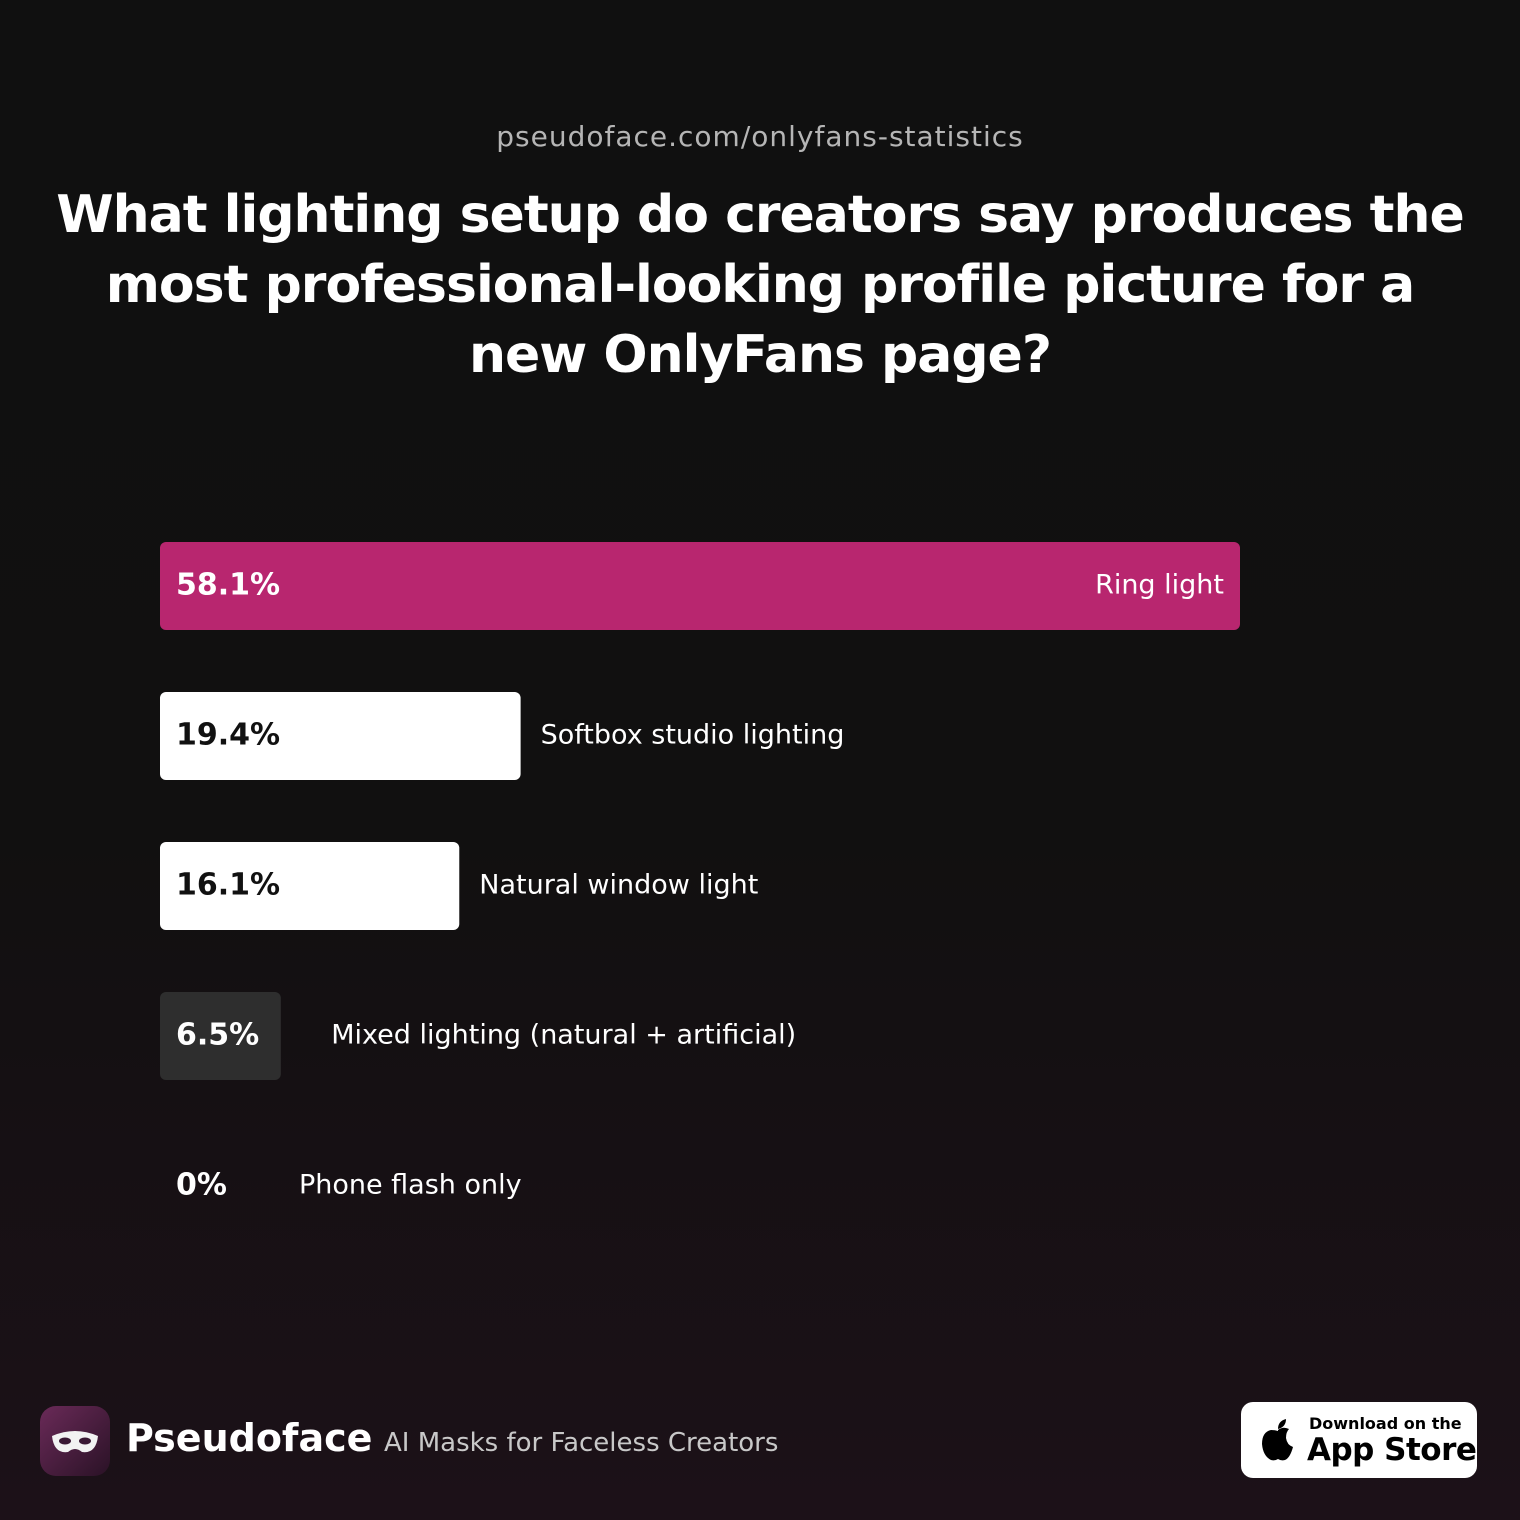 This screenshot has width=1520, height=1520. Describe the element at coordinates (410, 1185) in the screenshot. I see `category-label: Phone flash only` at that location.